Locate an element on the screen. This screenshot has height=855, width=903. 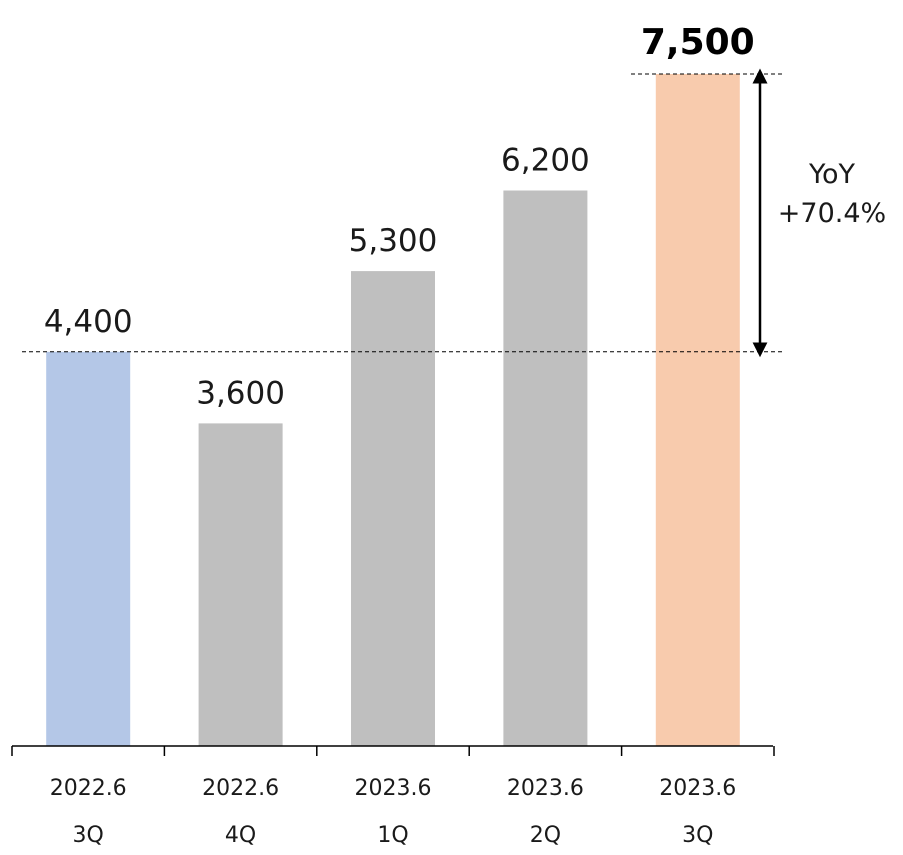
x-tick-label-3-period: 2023.6 is located at coordinates (393, 788).